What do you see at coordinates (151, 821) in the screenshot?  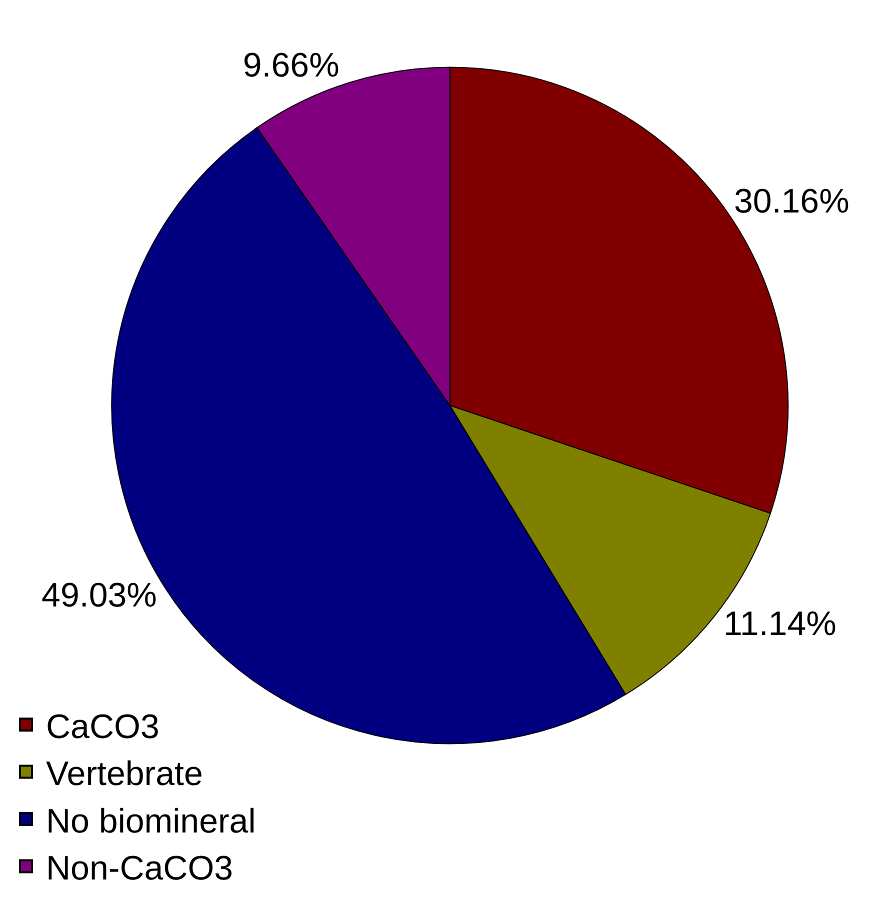 I see `legend-label: No biomineral` at bounding box center [151, 821].